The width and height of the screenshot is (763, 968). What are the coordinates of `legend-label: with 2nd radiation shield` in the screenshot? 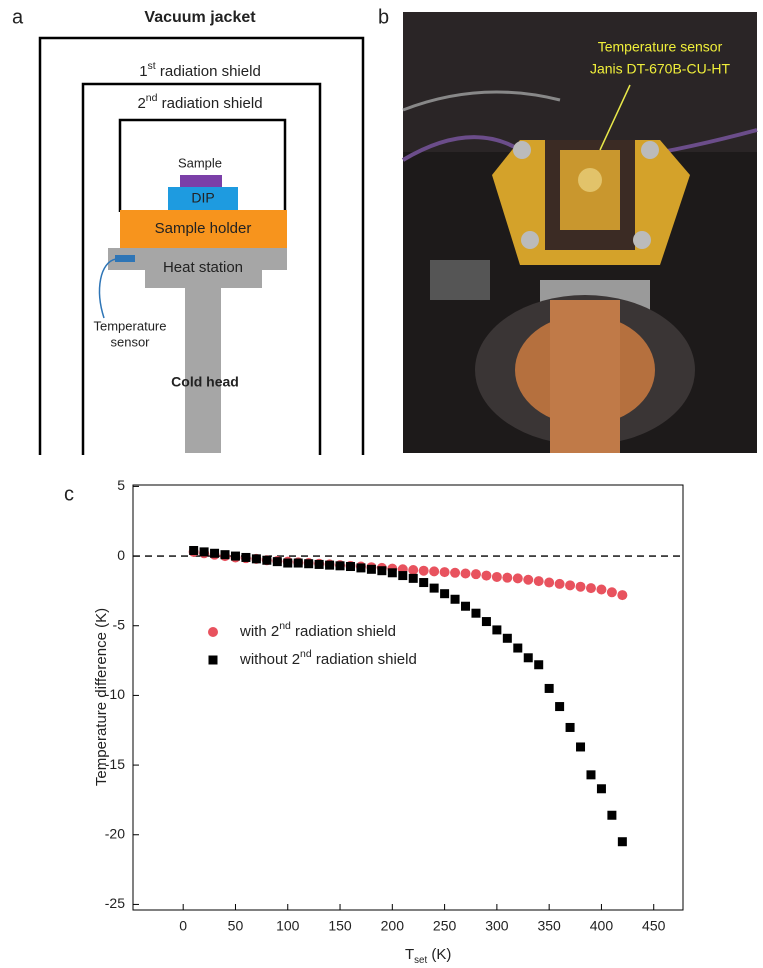 It's located at (317, 630).